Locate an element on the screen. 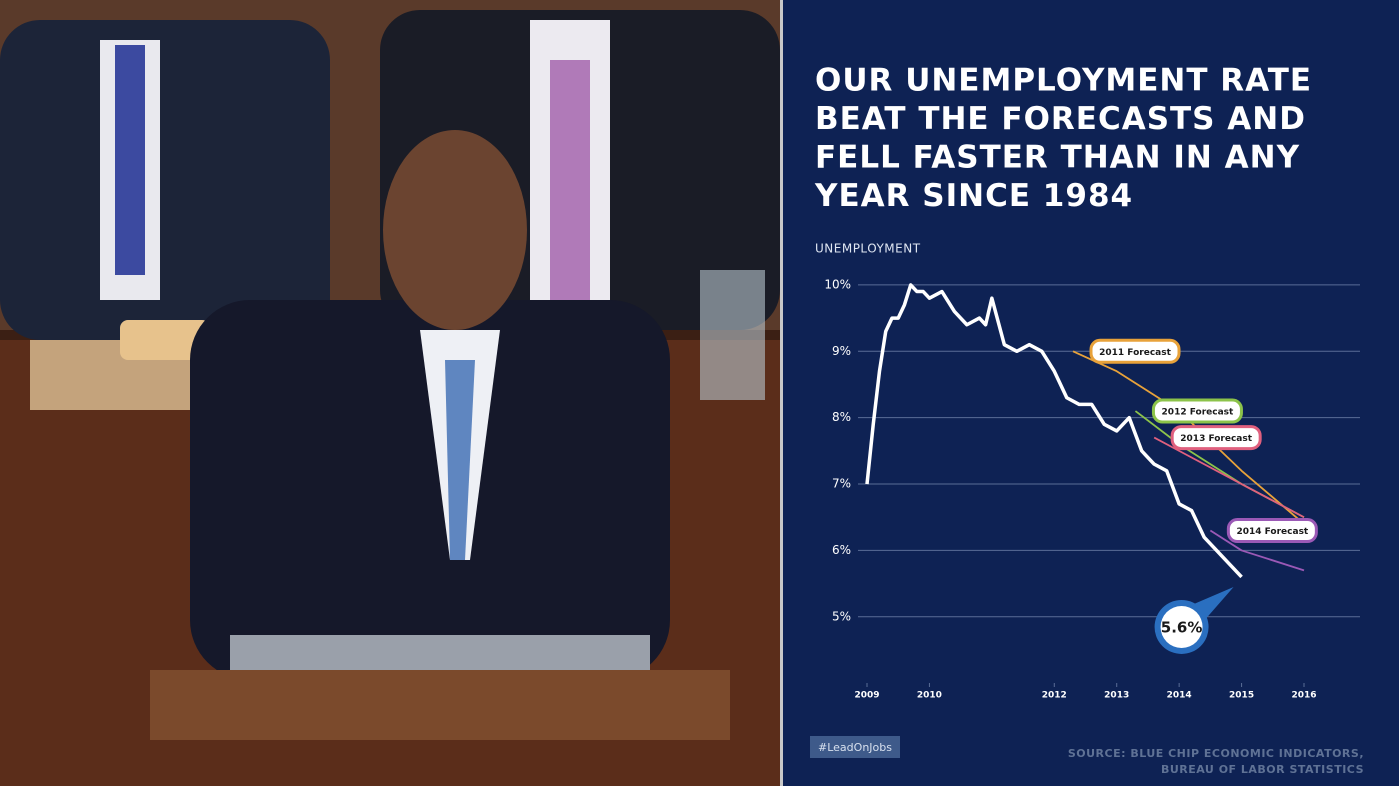 The image size is (1399, 786). y-tick-label: 7% is located at coordinates (841, 484).